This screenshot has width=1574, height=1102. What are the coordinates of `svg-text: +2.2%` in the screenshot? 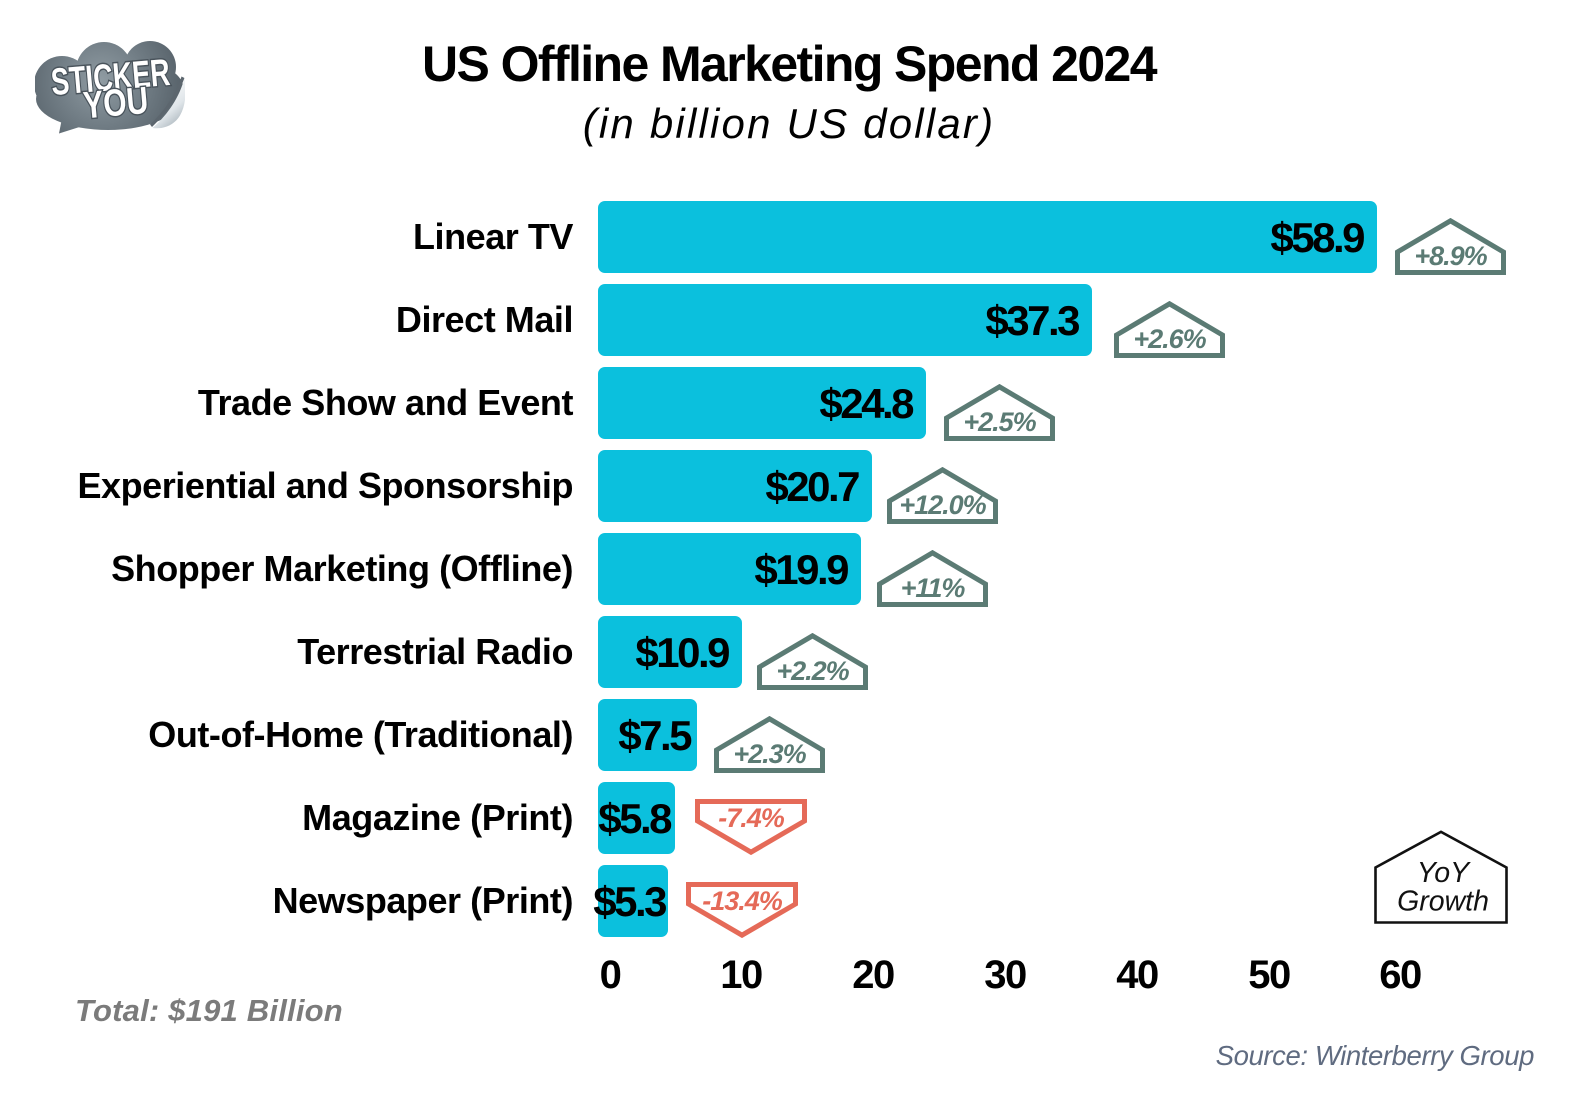 It's located at (812, 671).